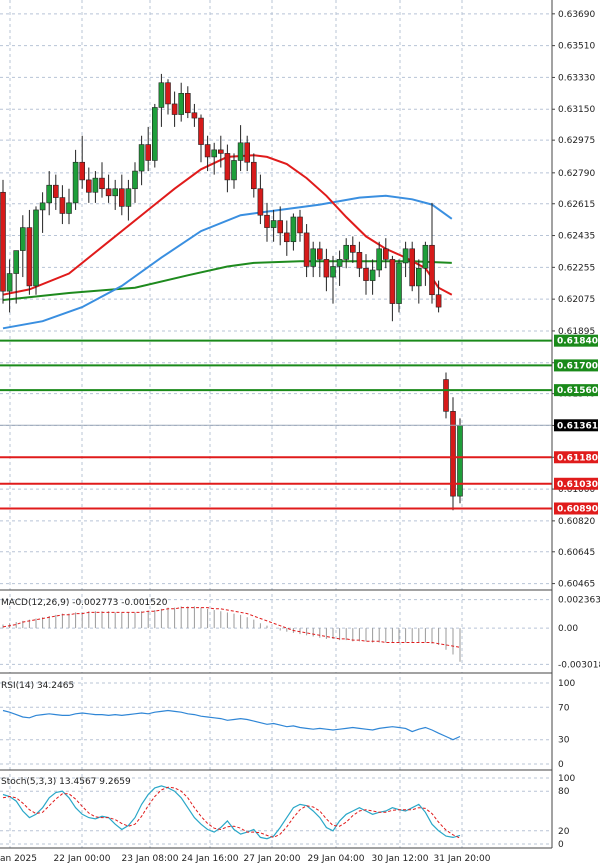 The height and width of the screenshot is (867, 600). Describe the element at coordinates (400, 859) in the screenshot. I see `x-tick-label: 30 Jan 12:00` at that location.